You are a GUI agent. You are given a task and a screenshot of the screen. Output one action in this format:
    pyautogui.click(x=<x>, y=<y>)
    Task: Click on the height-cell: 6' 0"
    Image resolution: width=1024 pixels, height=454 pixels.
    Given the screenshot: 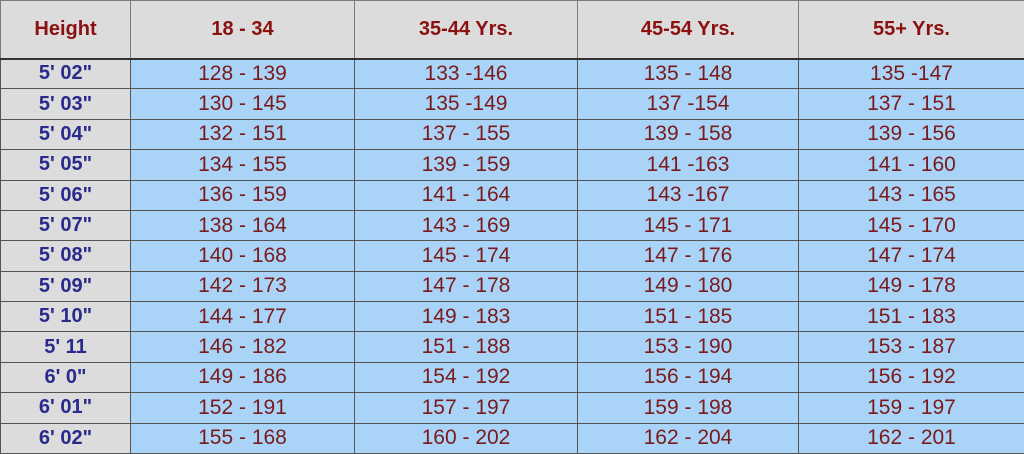 What is the action you would take?
    pyautogui.click(x=65, y=377)
    